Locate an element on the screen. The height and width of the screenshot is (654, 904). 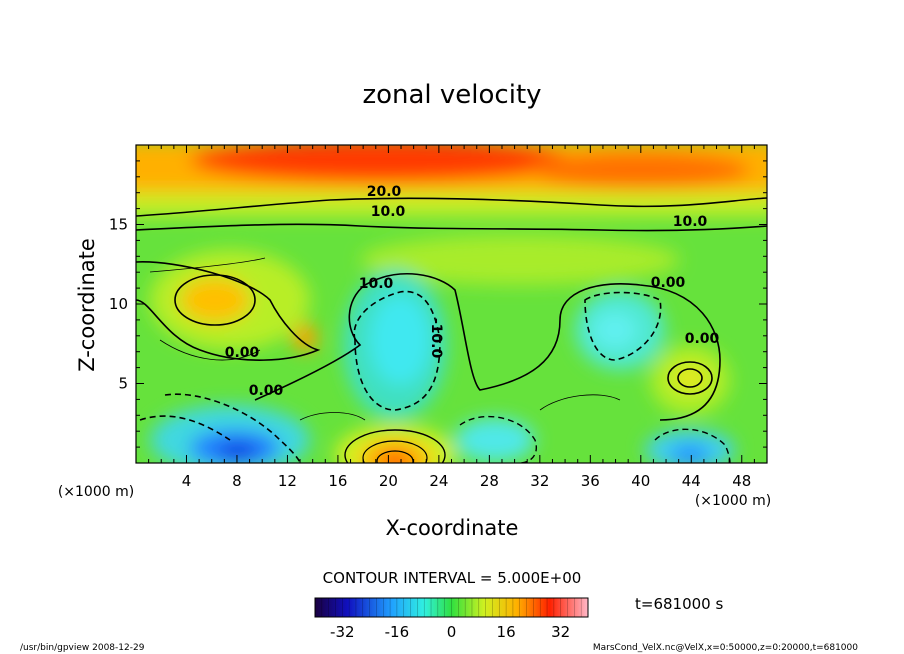
colorbar-segments is located at coordinates (451, 607).